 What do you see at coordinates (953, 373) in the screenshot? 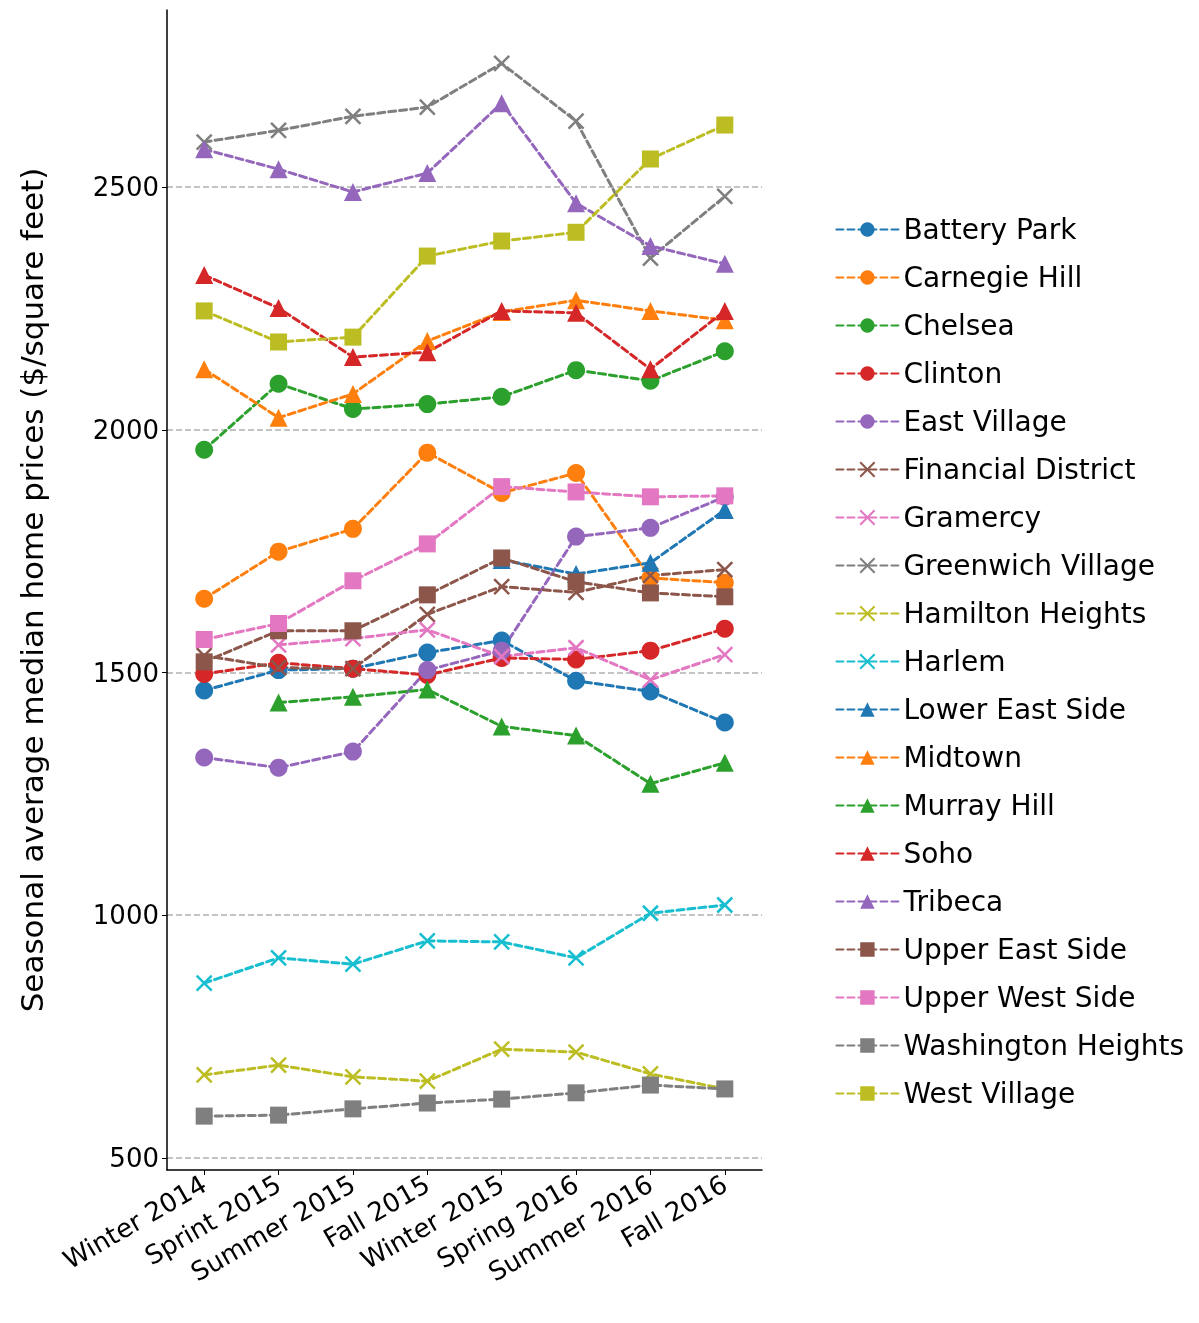
I see `legend-label: Clinton` at bounding box center [953, 373].